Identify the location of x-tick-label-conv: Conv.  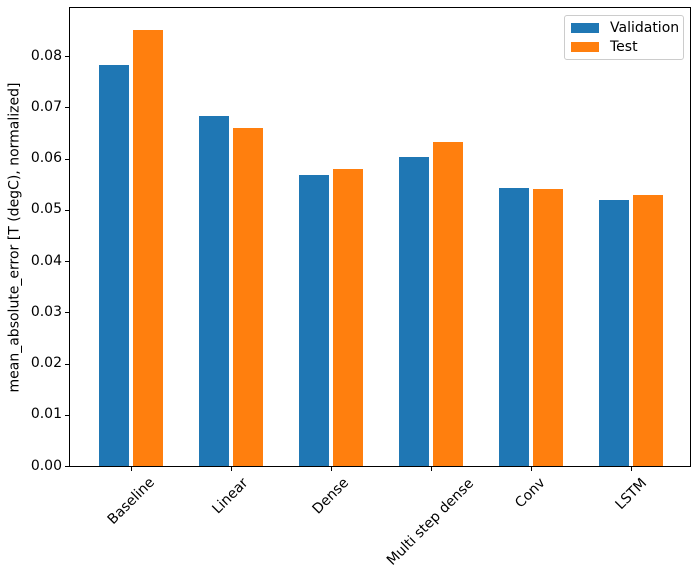
(530, 493).